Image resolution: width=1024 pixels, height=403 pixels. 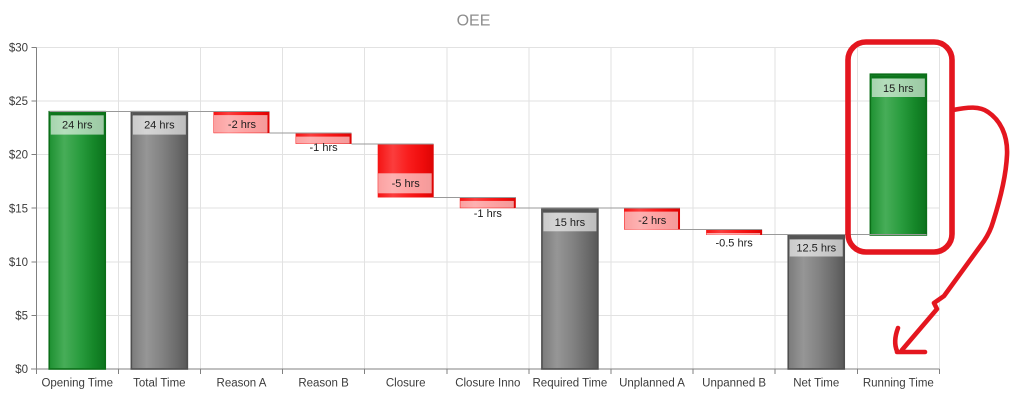 I want to click on svg-text: $25, so click(x=18, y=102).